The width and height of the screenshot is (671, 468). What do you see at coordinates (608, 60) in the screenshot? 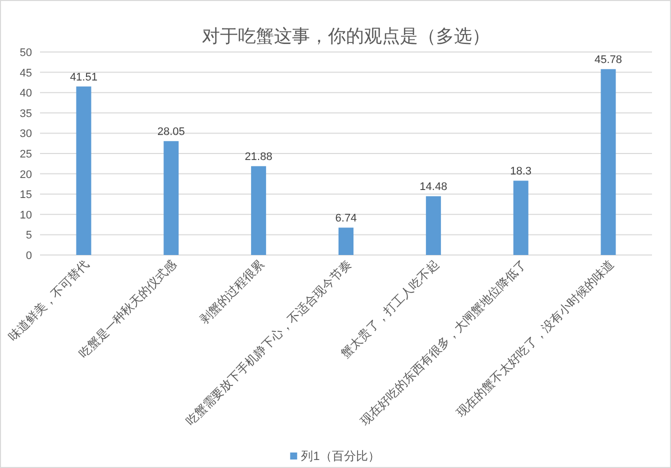
I see `data-label: 45.78` at bounding box center [608, 60].